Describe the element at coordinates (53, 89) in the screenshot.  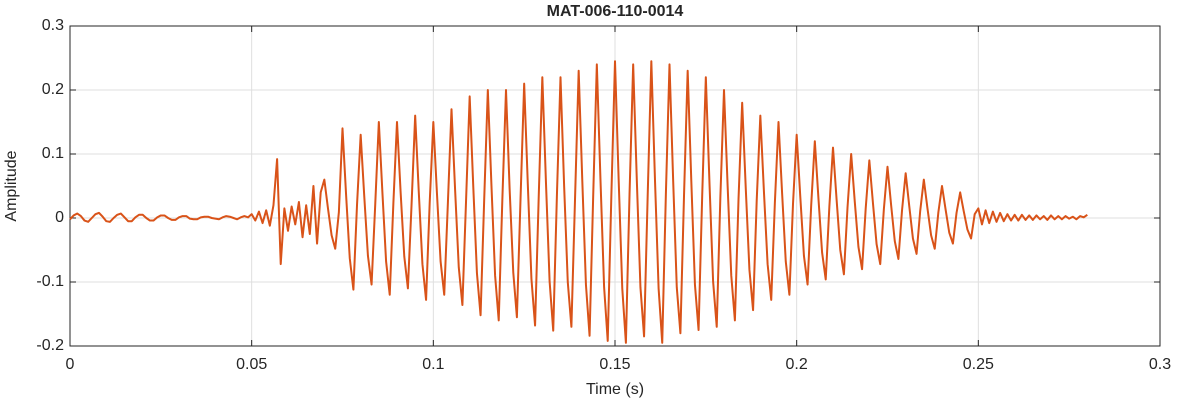
I see `y-tick-label: 0.2` at that location.